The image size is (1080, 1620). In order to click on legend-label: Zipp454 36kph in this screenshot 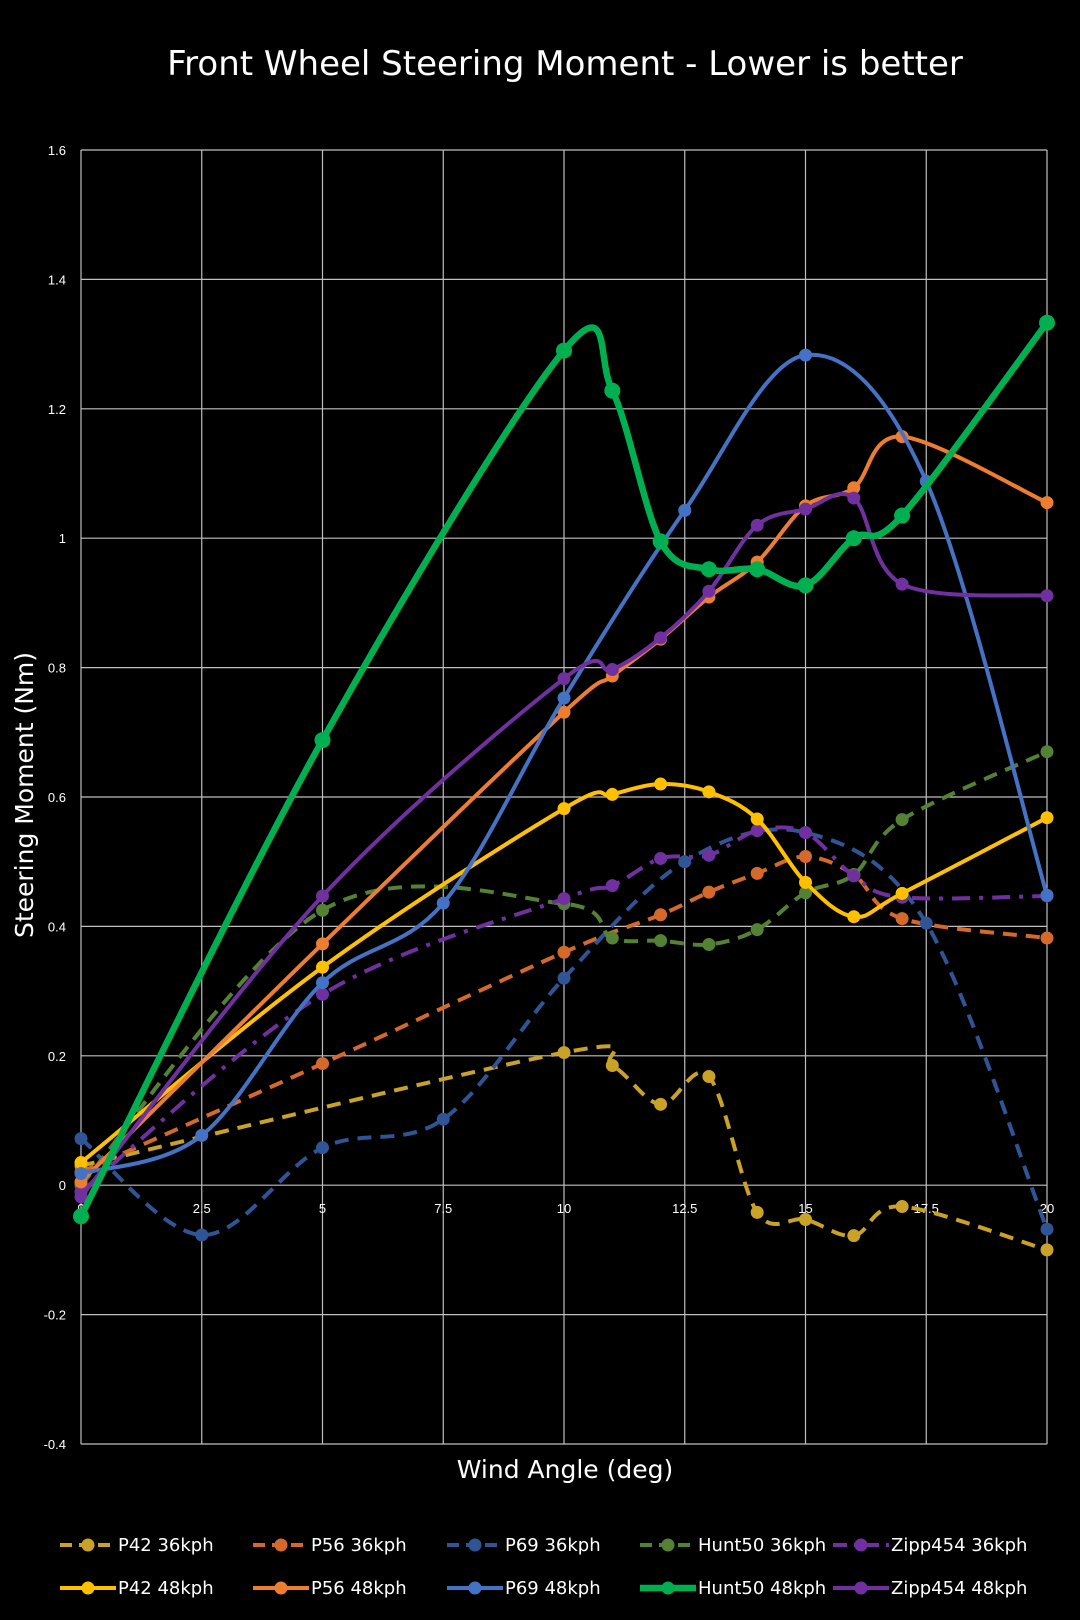, I will do `click(959, 1545)`.